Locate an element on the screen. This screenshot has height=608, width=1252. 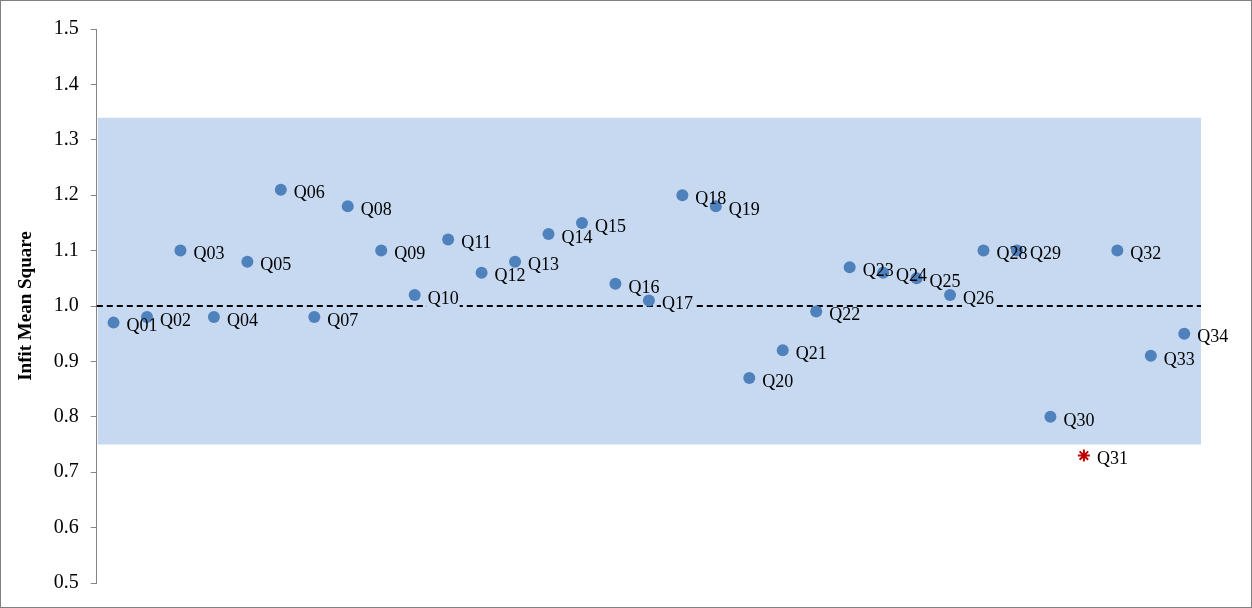
y-tick-label: 0.6 is located at coordinates (66, 525).